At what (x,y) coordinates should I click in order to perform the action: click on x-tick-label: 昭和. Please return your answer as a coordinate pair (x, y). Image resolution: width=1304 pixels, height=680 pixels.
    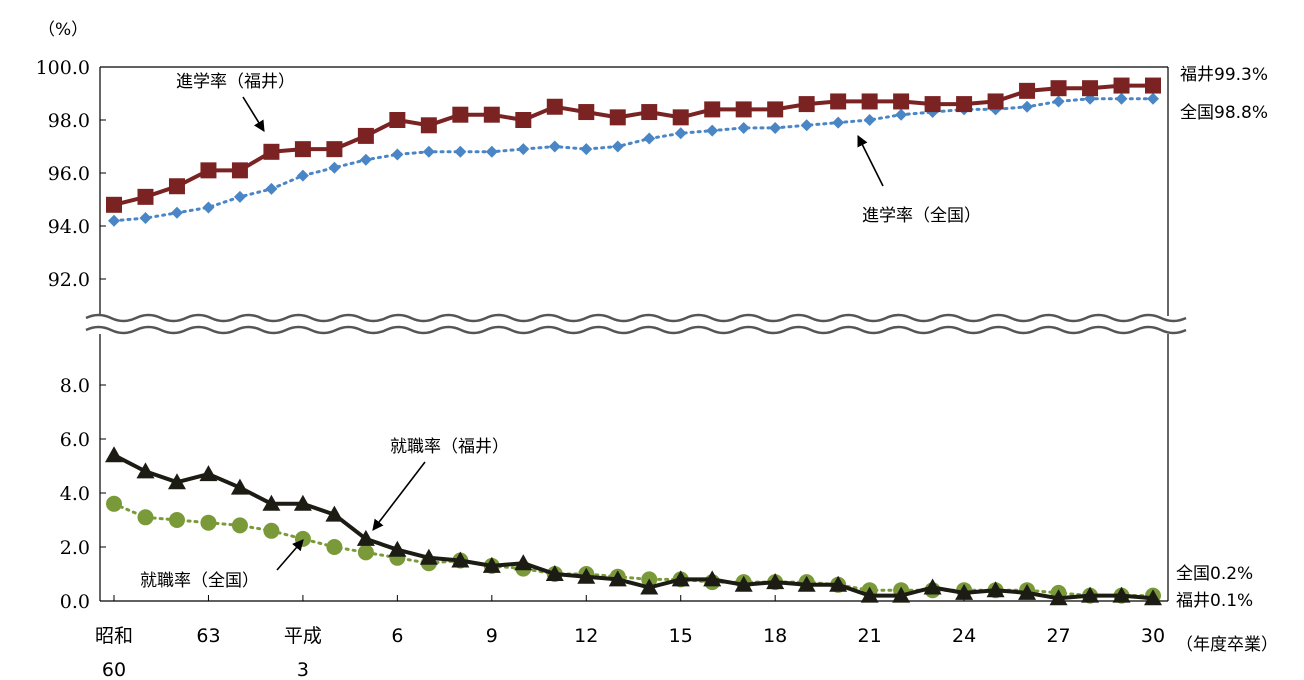
    Looking at the image, I should click on (114, 636).